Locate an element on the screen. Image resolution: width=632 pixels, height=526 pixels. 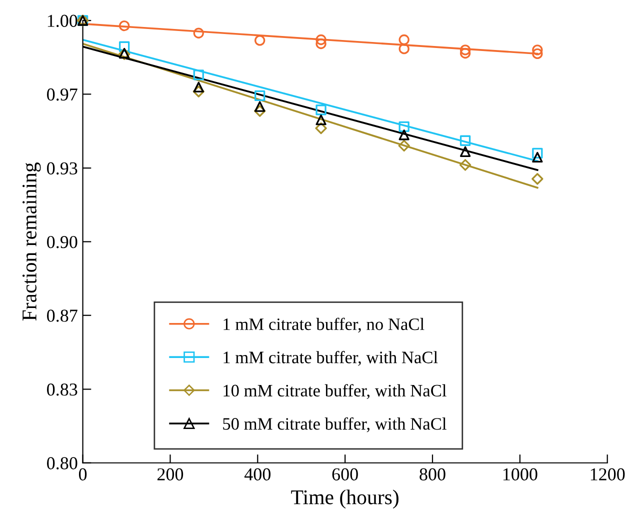
y-tick-label: 0.97 is located at coordinates (62, 94).